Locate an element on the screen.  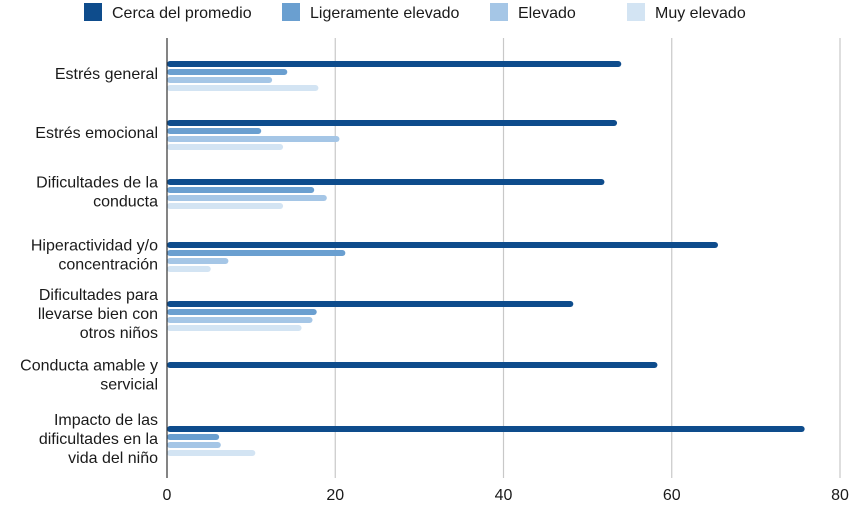
category-label-line: vida del niño is located at coordinates (113, 458).